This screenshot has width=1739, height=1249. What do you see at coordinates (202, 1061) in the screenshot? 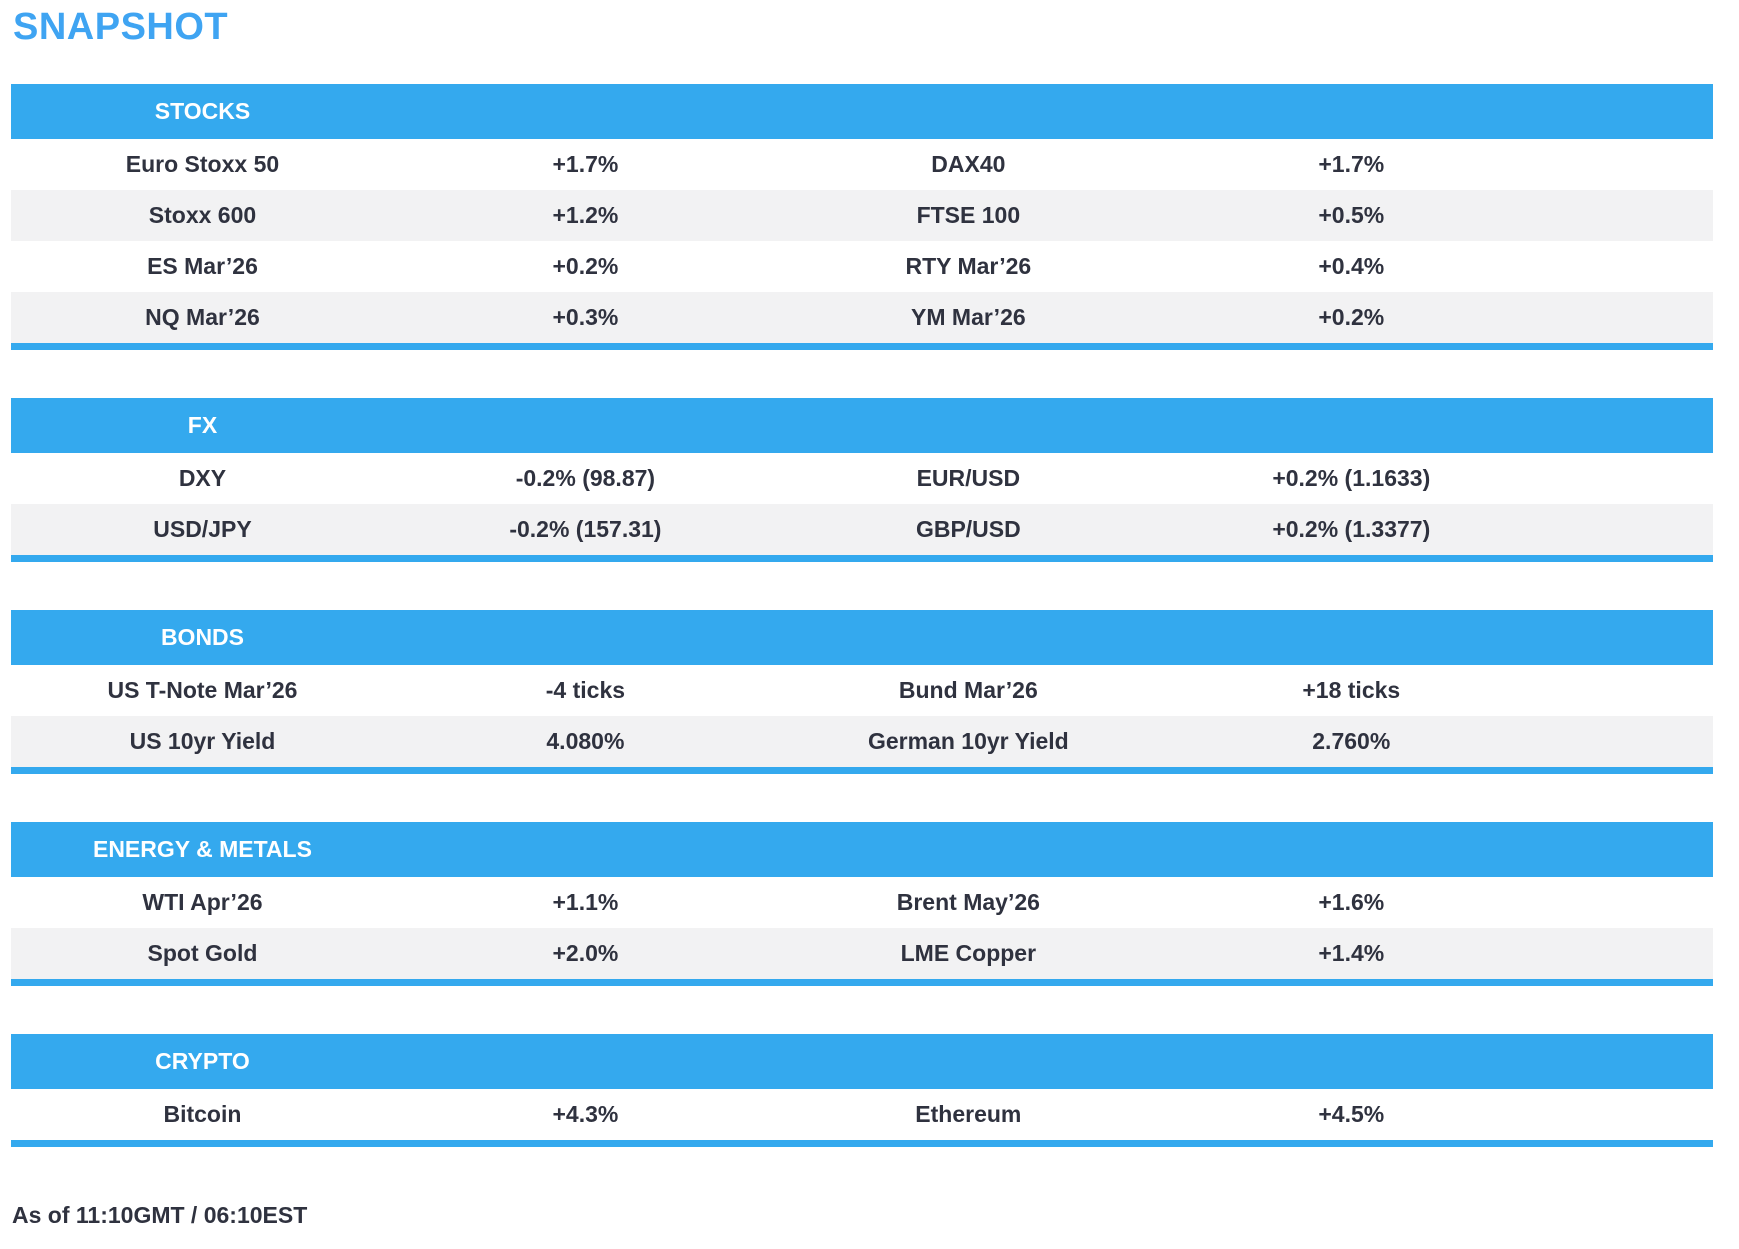
I see `section-title: CRYPTO` at bounding box center [202, 1061].